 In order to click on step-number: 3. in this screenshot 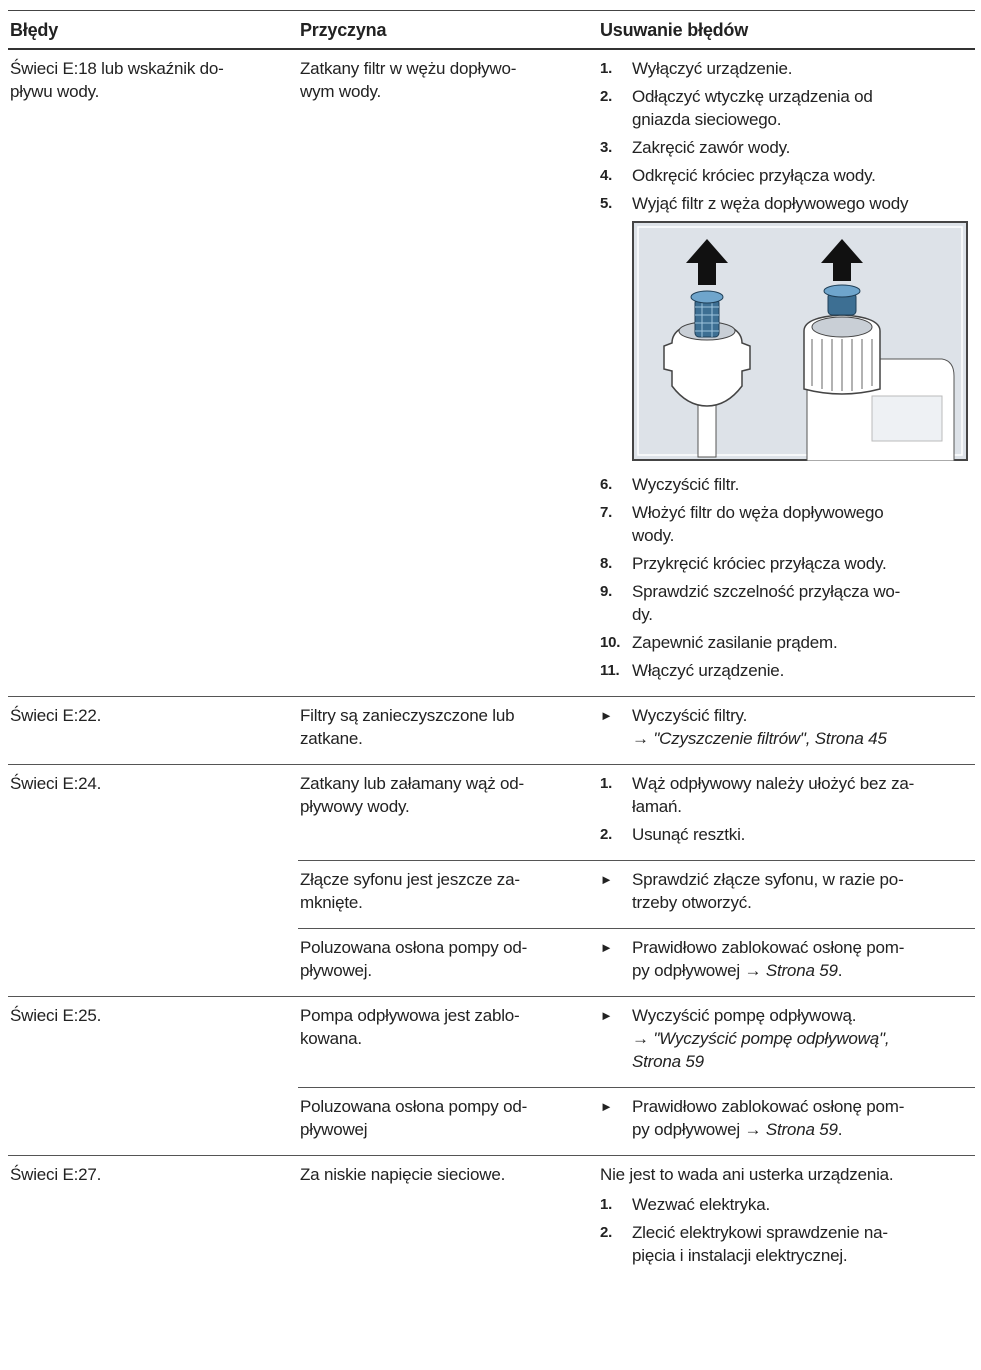, I will do `click(606, 147)`.